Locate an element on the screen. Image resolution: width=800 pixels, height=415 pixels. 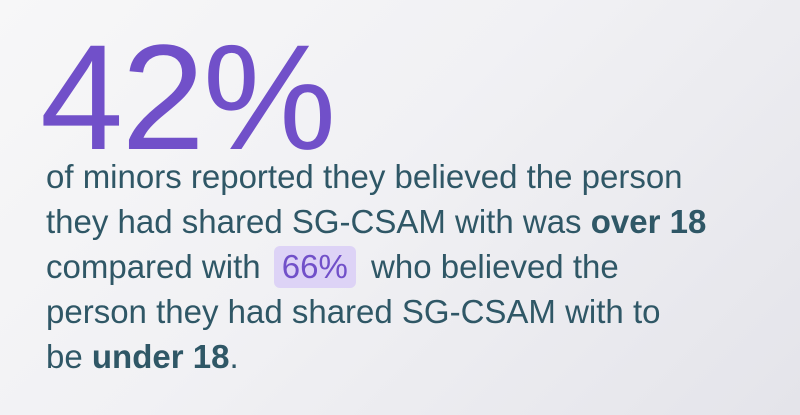
statement-line-4: person they had shared SG-CSAM with to is located at coordinates (413, 311).